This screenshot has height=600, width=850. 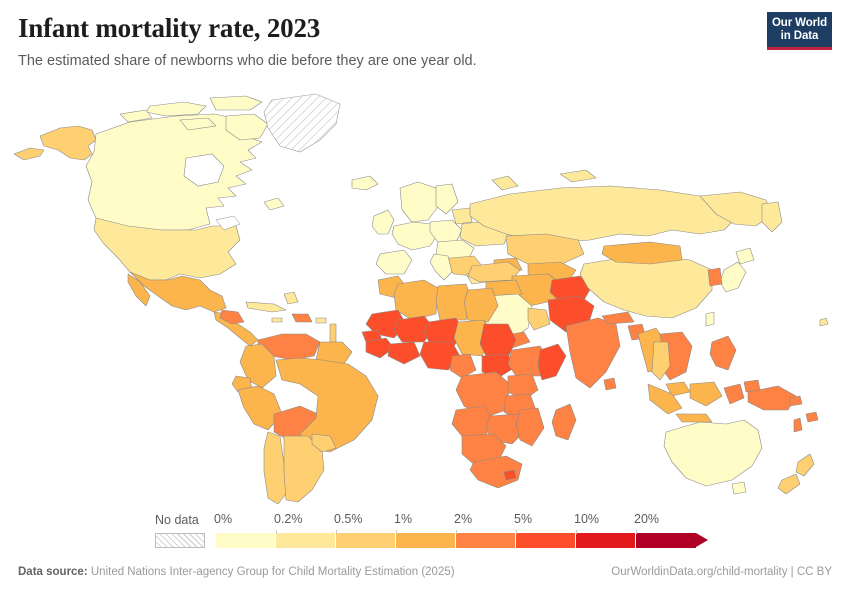 What do you see at coordinates (139, 290) in the screenshot?
I see `region-baja-california` at bounding box center [139, 290].